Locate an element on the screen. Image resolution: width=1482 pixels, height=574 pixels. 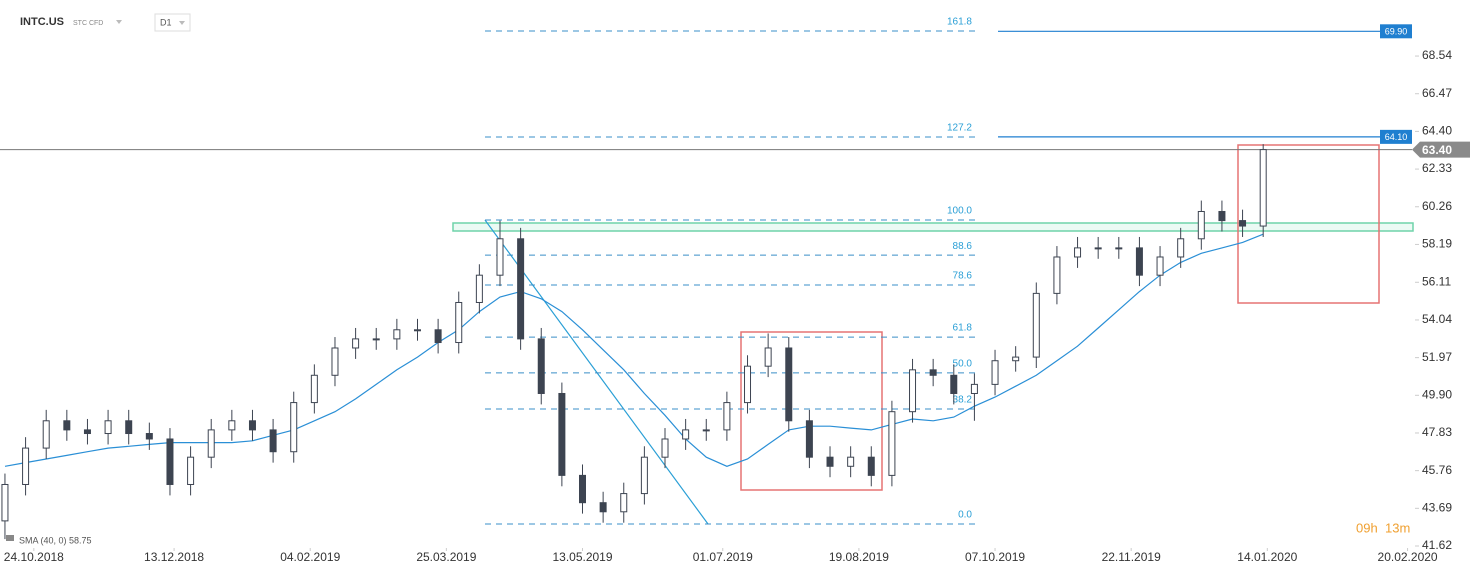
current-price-badge is located at coordinates (1441, 149).